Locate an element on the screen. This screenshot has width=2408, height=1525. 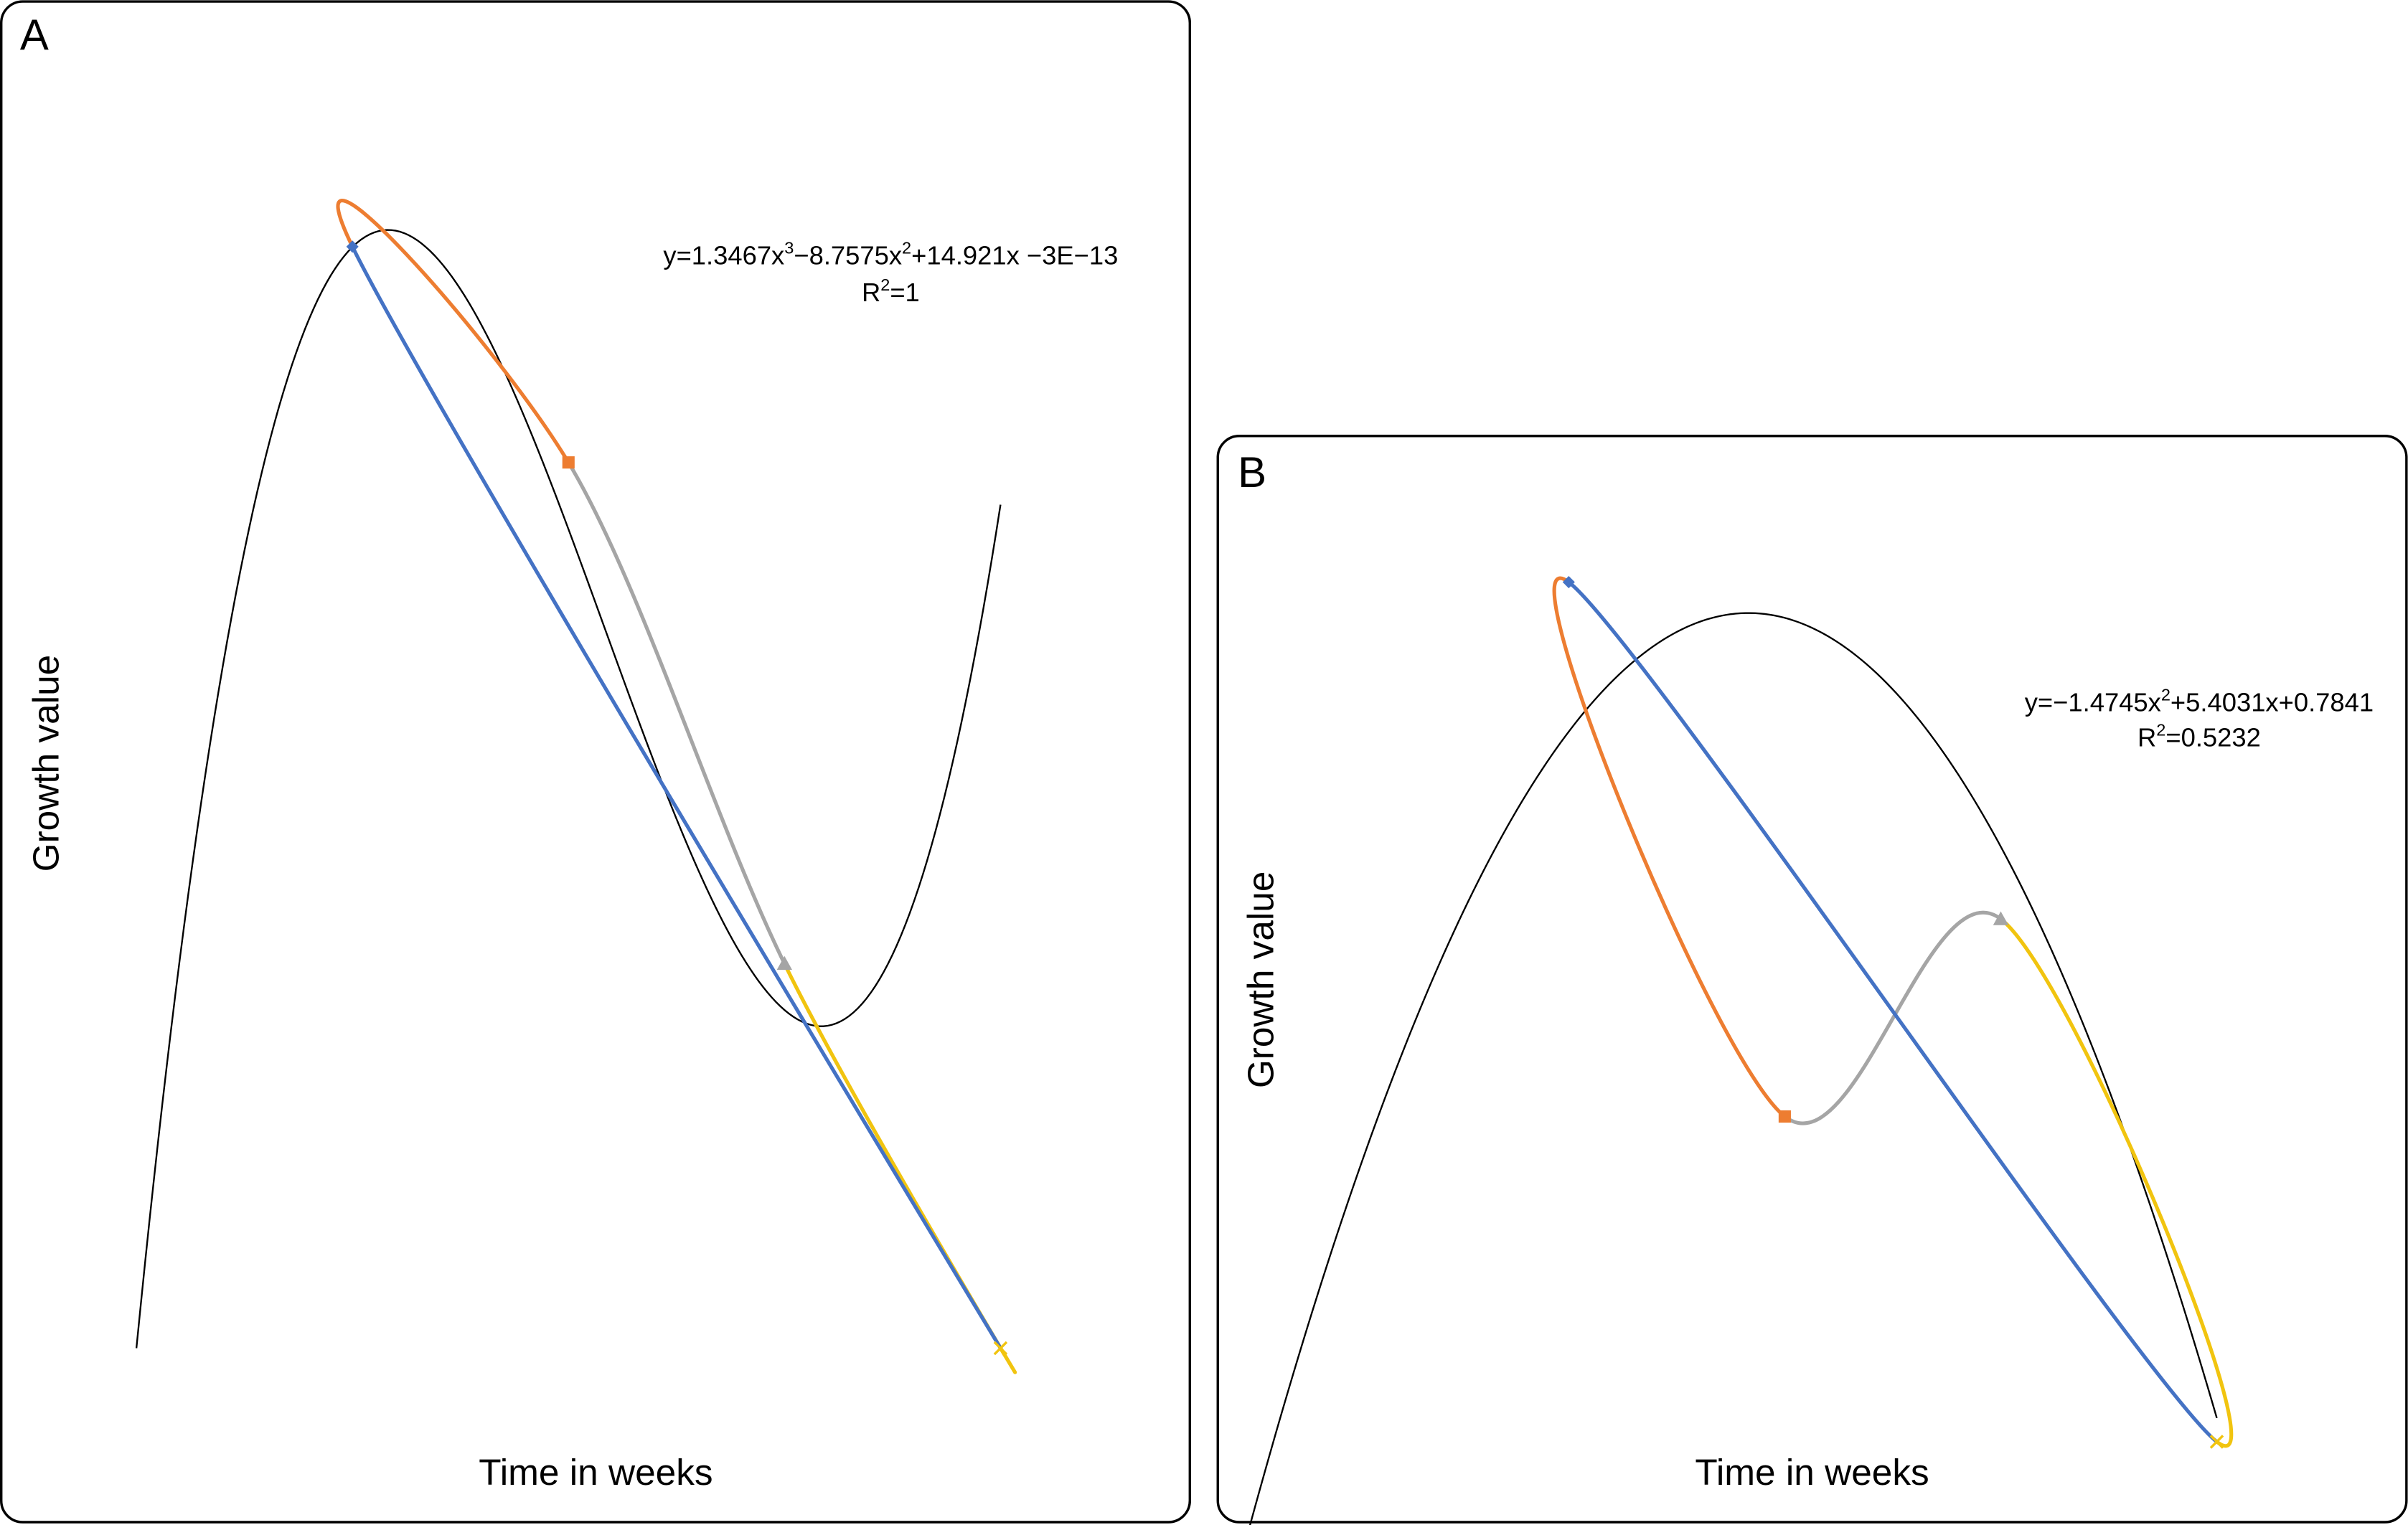
panel-b-ylabel: Growth value is located at coordinates (1260, 980).